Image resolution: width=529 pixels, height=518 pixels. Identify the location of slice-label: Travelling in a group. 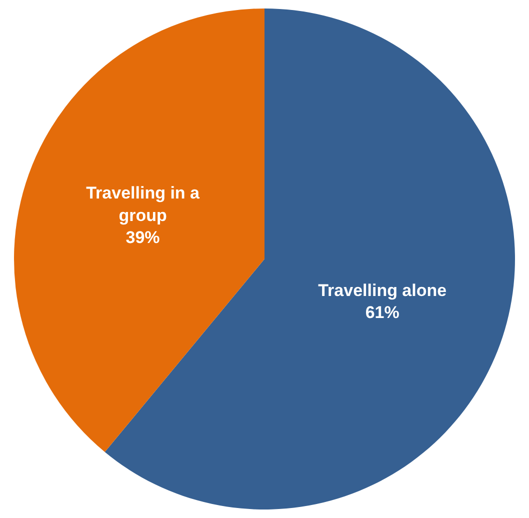
(143, 204).